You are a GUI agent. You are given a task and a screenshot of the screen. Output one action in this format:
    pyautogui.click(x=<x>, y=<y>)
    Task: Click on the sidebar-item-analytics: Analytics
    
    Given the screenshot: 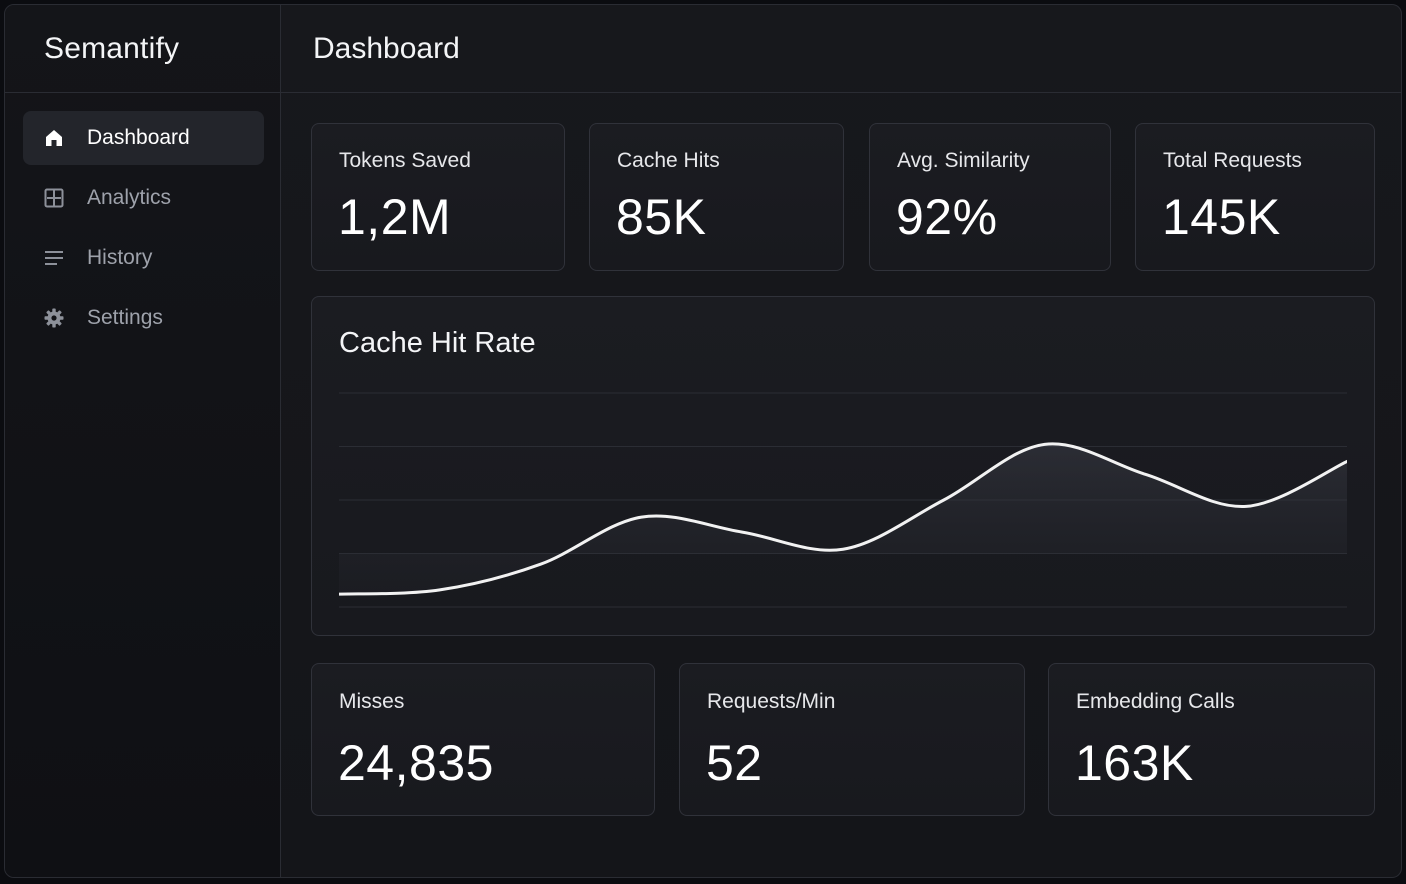 What is the action you would take?
    pyautogui.click(x=143, y=198)
    